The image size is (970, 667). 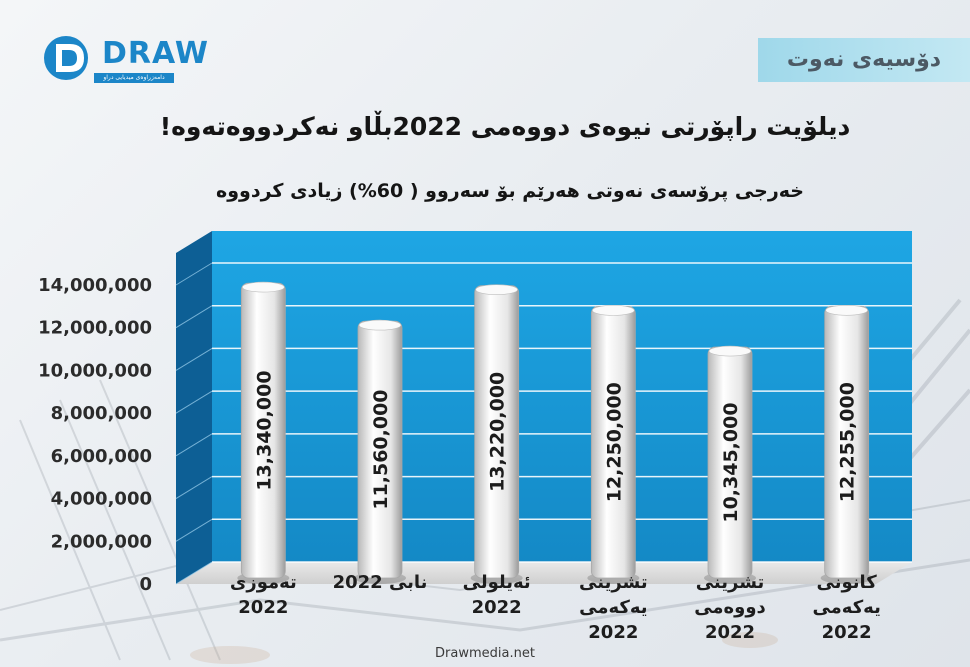 What do you see at coordinates (145, 584) in the screenshot?
I see `y-tick-label: 0` at bounding box center [145, 584].